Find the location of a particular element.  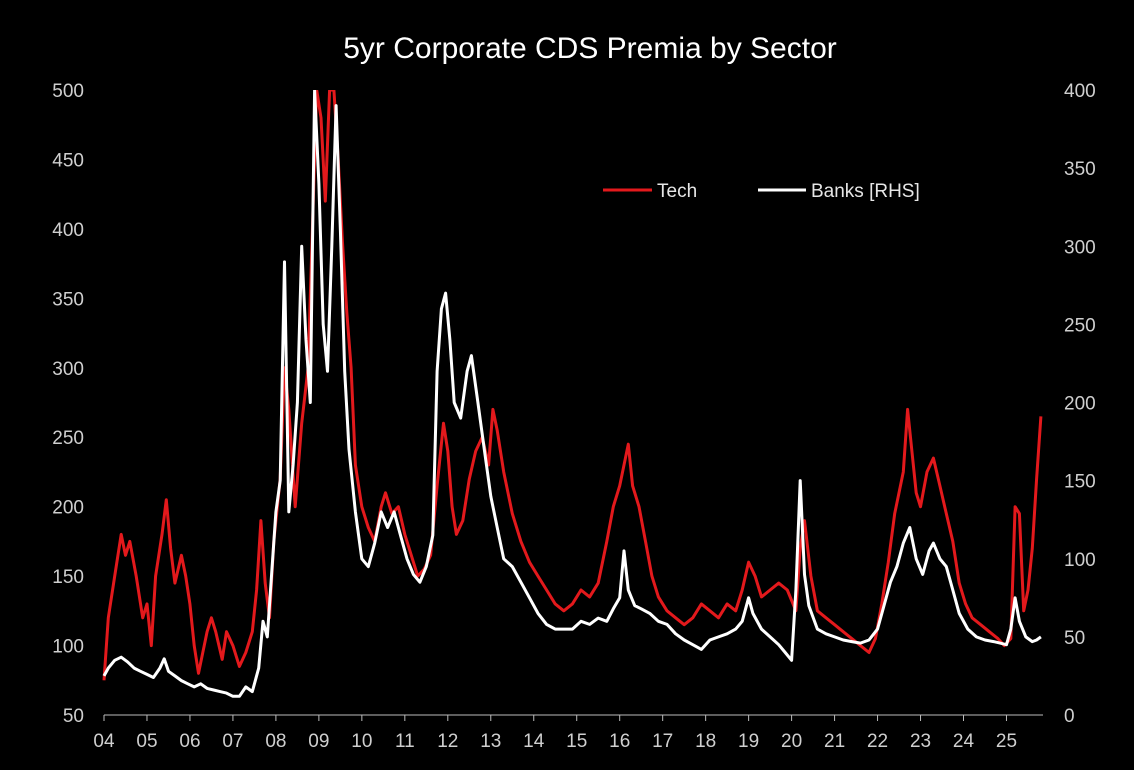

x-tick-label: 08 is located at coordinates (275, 741).